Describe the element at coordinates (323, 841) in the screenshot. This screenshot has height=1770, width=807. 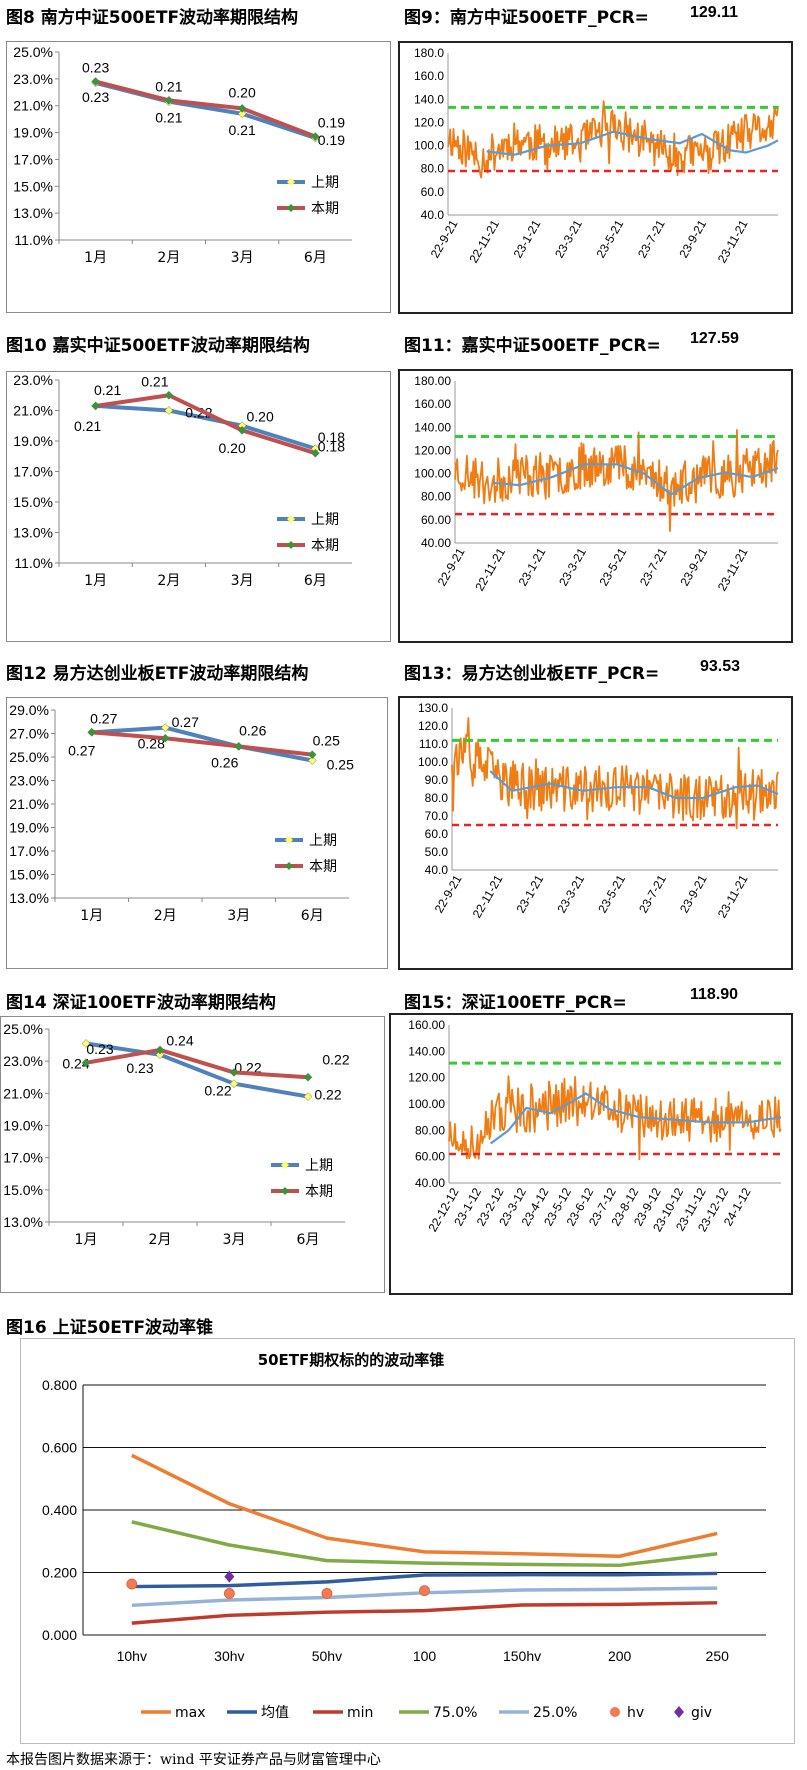
I see `f12-legend-label: 上期` at that location.